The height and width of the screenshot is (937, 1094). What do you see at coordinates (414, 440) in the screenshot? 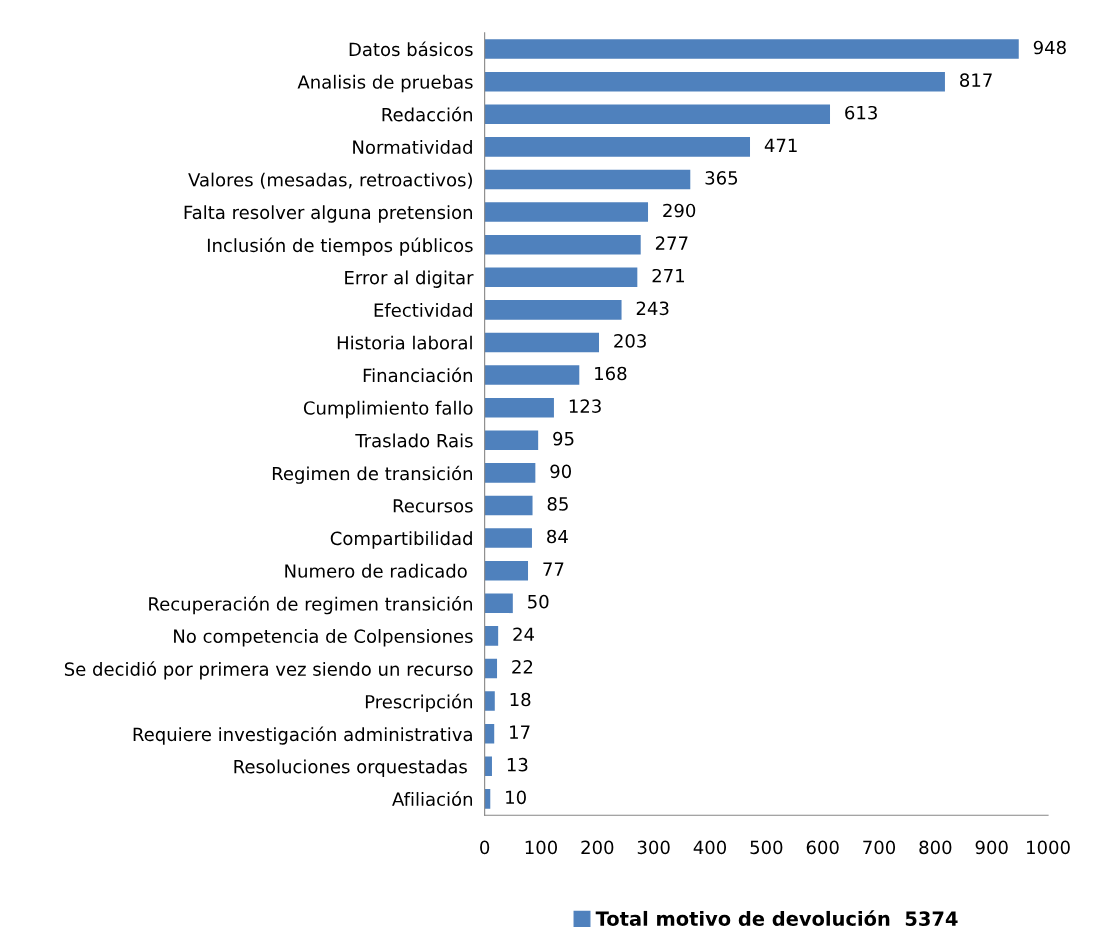
I see `y-tick-label: Traslado Rais` at bounding box center [414, 440].